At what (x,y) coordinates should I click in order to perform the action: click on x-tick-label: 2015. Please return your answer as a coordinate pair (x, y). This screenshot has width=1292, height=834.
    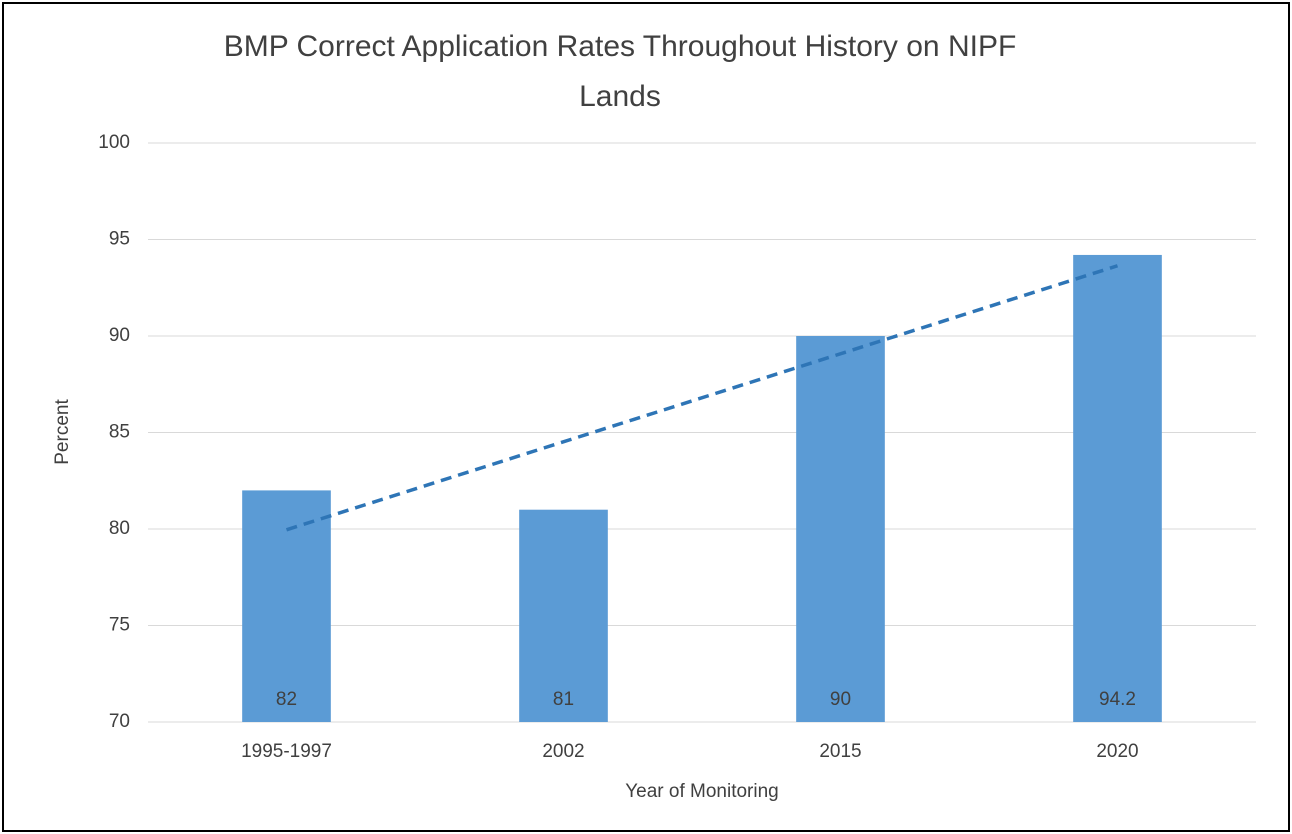
    Looking at the image, I should click on (840, 751).